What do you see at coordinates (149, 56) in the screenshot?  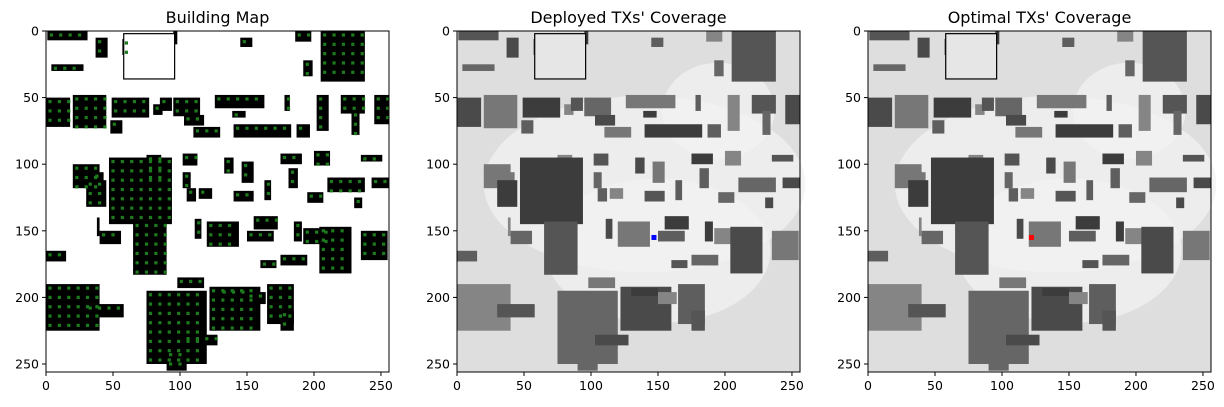 I see `plaza-outline` at bounding box center [149, 56].